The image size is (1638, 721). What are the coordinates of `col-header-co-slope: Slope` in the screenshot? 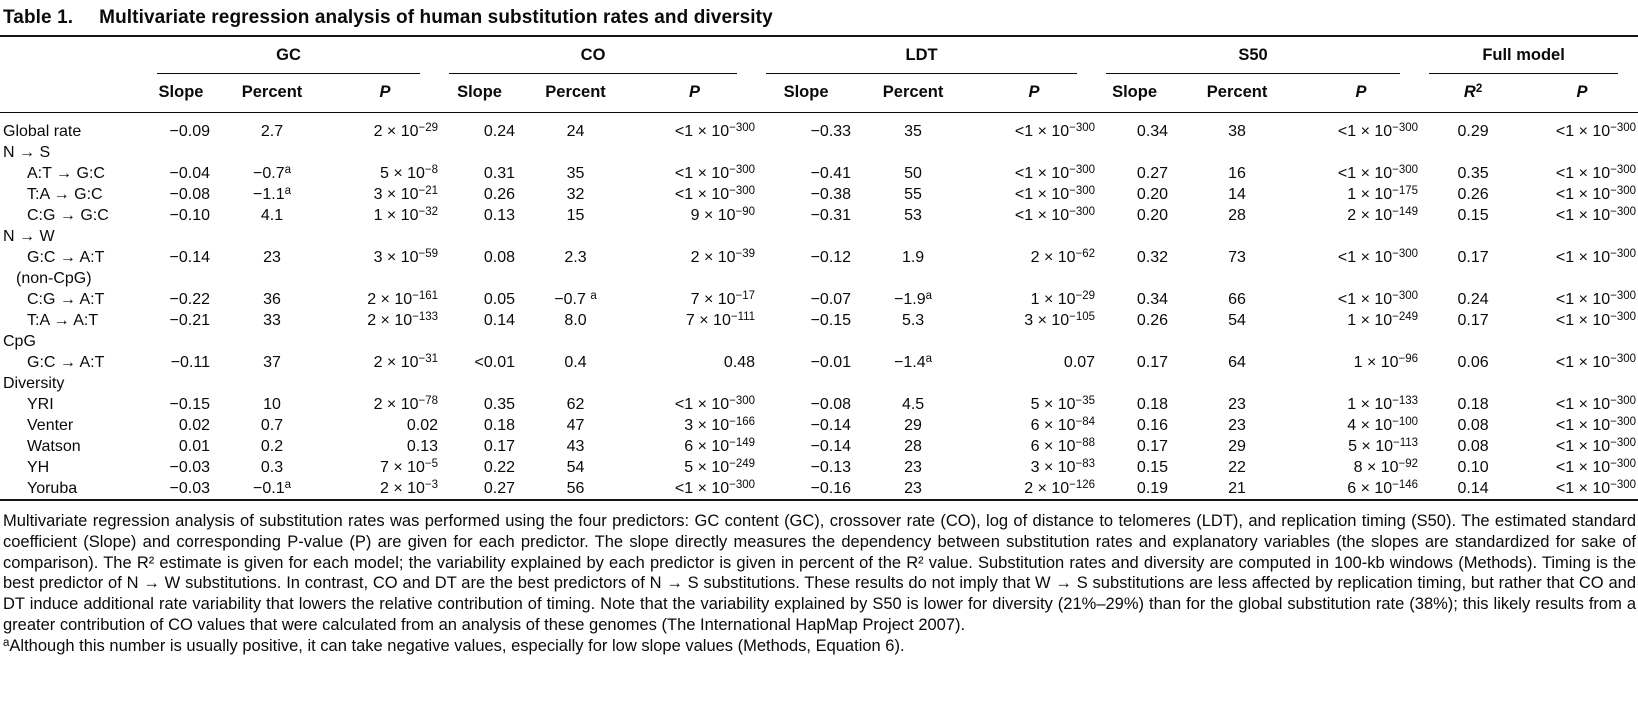 It's located at (480, 93).